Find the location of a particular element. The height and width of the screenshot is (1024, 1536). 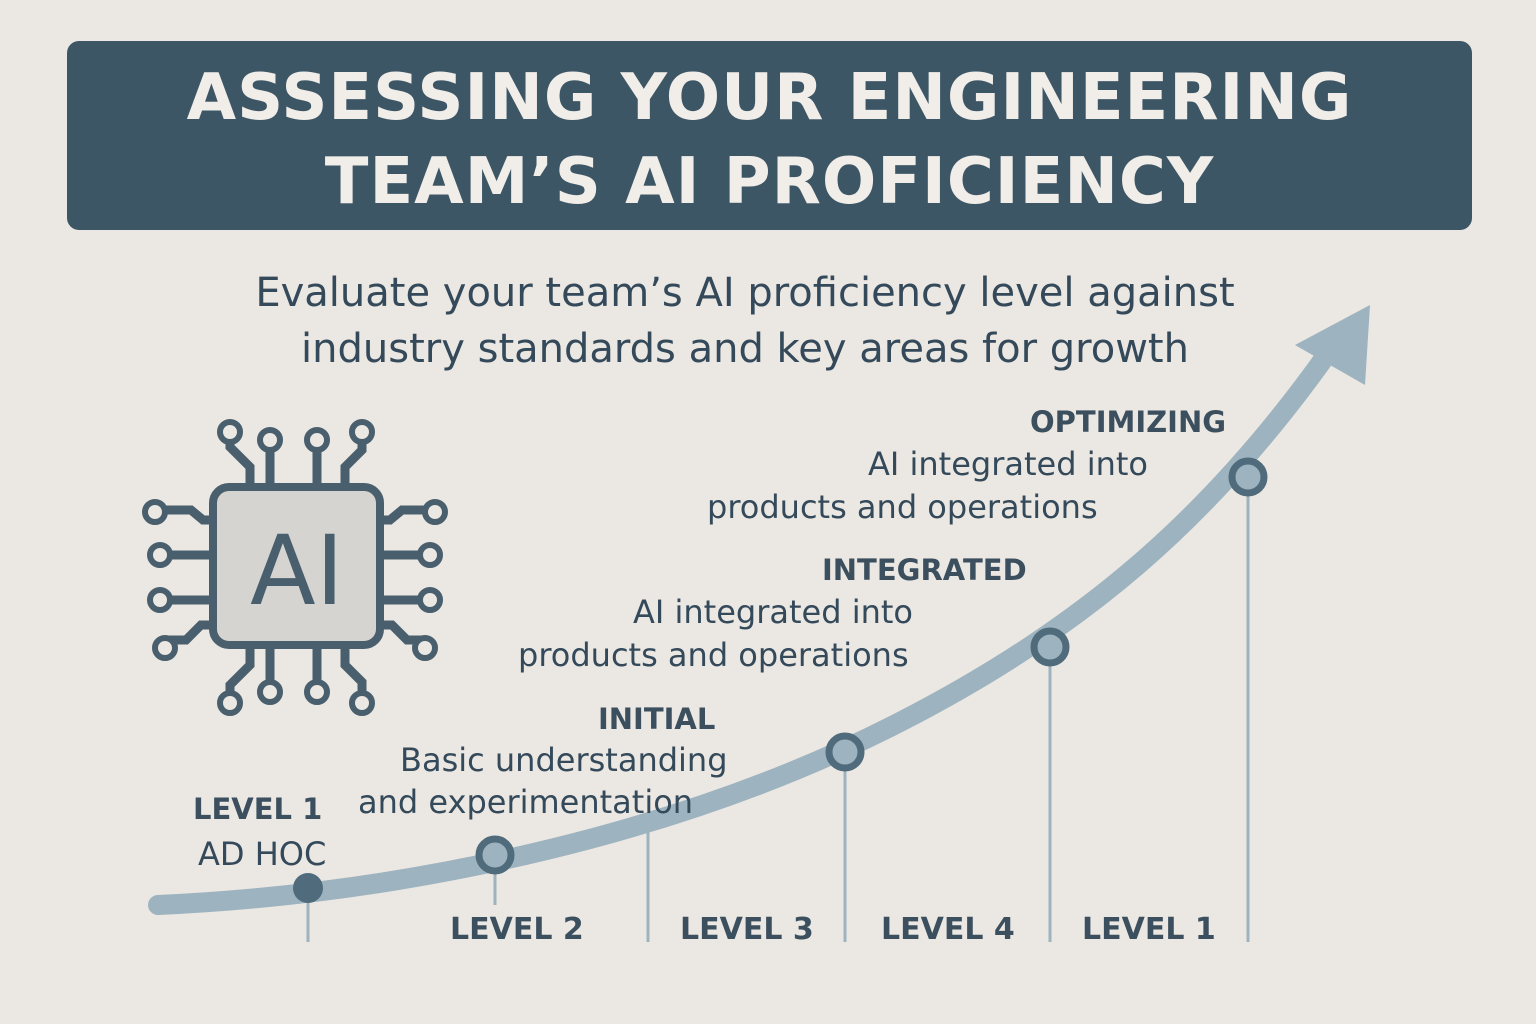

axis-label: LEVEL 4 is located at coordinates (948, 929).